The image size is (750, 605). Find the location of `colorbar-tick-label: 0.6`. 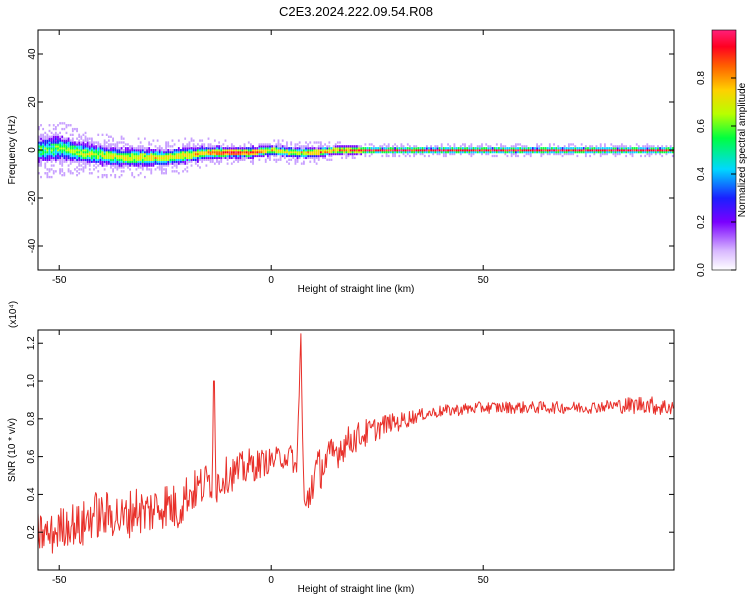

colorbar-tick-label: 0.6 is located at coordinates (701, 126).